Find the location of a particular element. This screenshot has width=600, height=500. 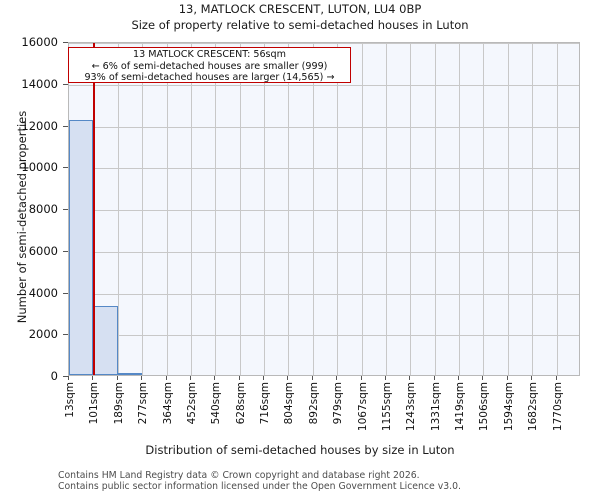

x-axis-tick-label: 1770sqm is located at coordinates (557, 407).